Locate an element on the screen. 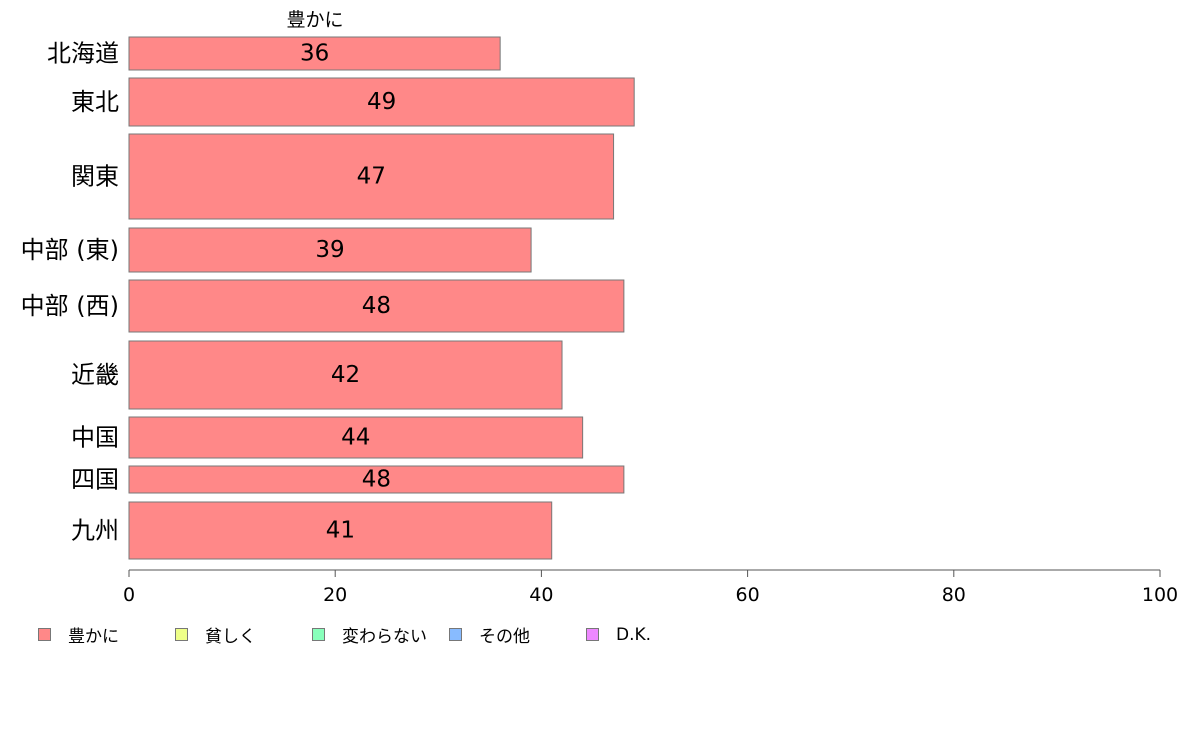 This screenshot has height=736, width=1188. category-label-6: 中国 is located at coordinates (95, 438).